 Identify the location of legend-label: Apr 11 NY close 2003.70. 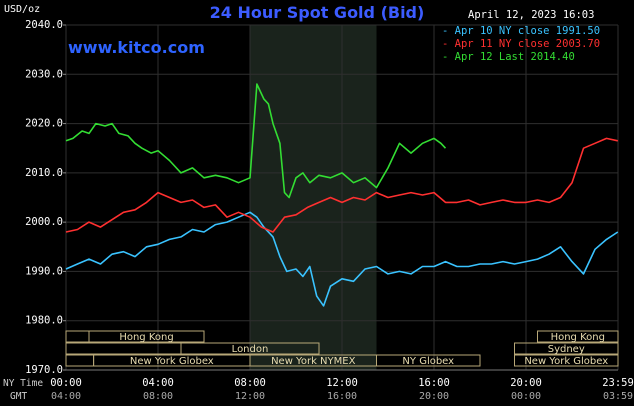
(527, 44).